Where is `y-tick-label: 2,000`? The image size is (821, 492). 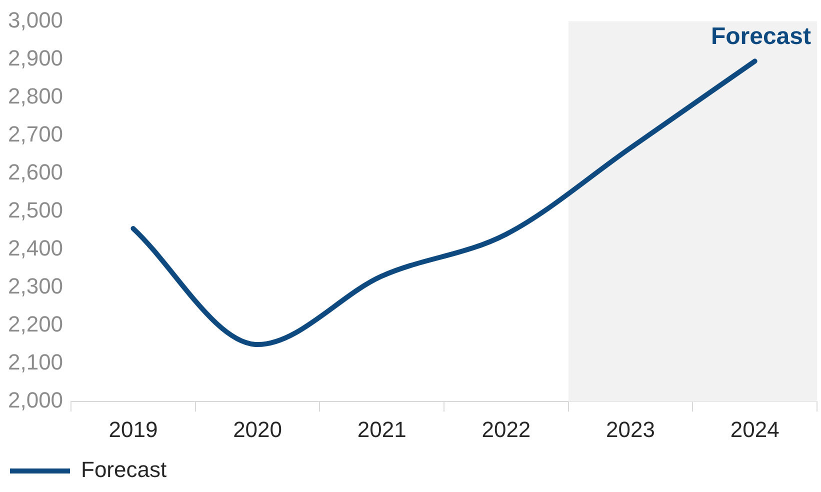
y-tick-label: 2,000 is located at coordinates (36, 400).